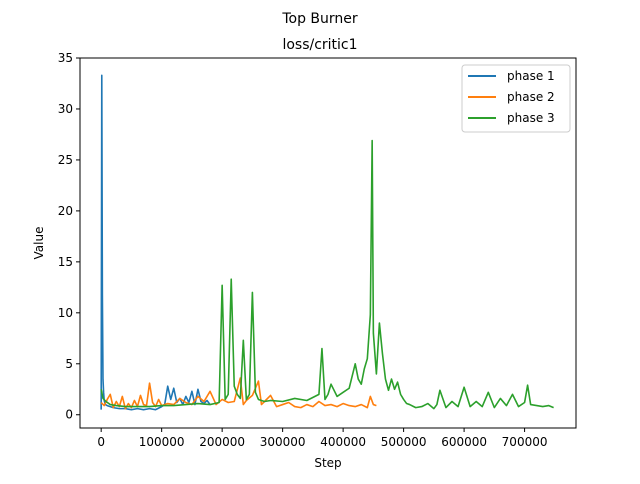  Describe the element at coordinates (283, 442) in the screenshot. I see `x-tick-label: 300000` at that location.